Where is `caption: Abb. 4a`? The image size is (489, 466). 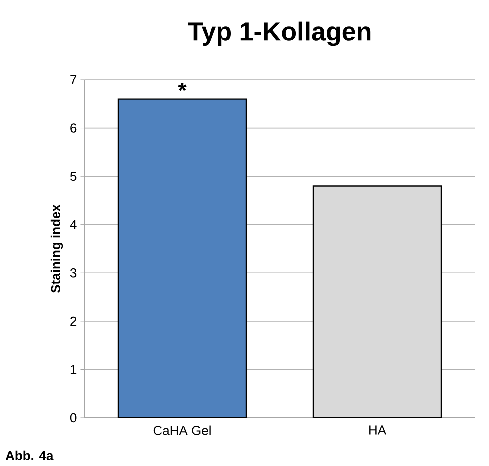 caption: Abb. 4a is located at coordinates (30, 455).